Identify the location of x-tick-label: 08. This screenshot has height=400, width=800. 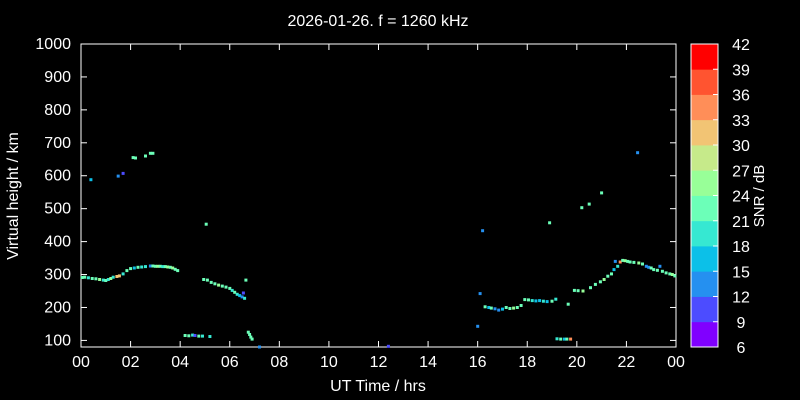
(279, 362).